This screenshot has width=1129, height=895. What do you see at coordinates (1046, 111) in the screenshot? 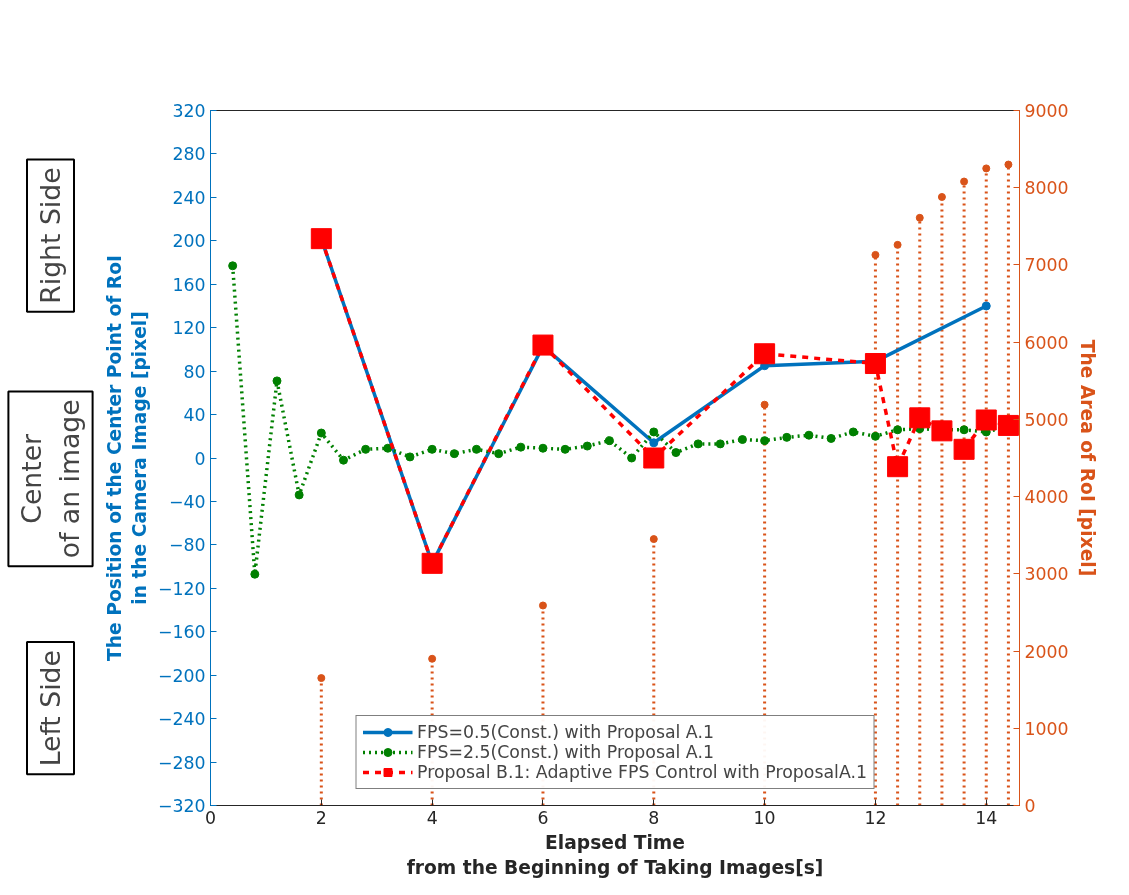
I see `y2-tick-label: 9000` at bounding box center [1046, 111].